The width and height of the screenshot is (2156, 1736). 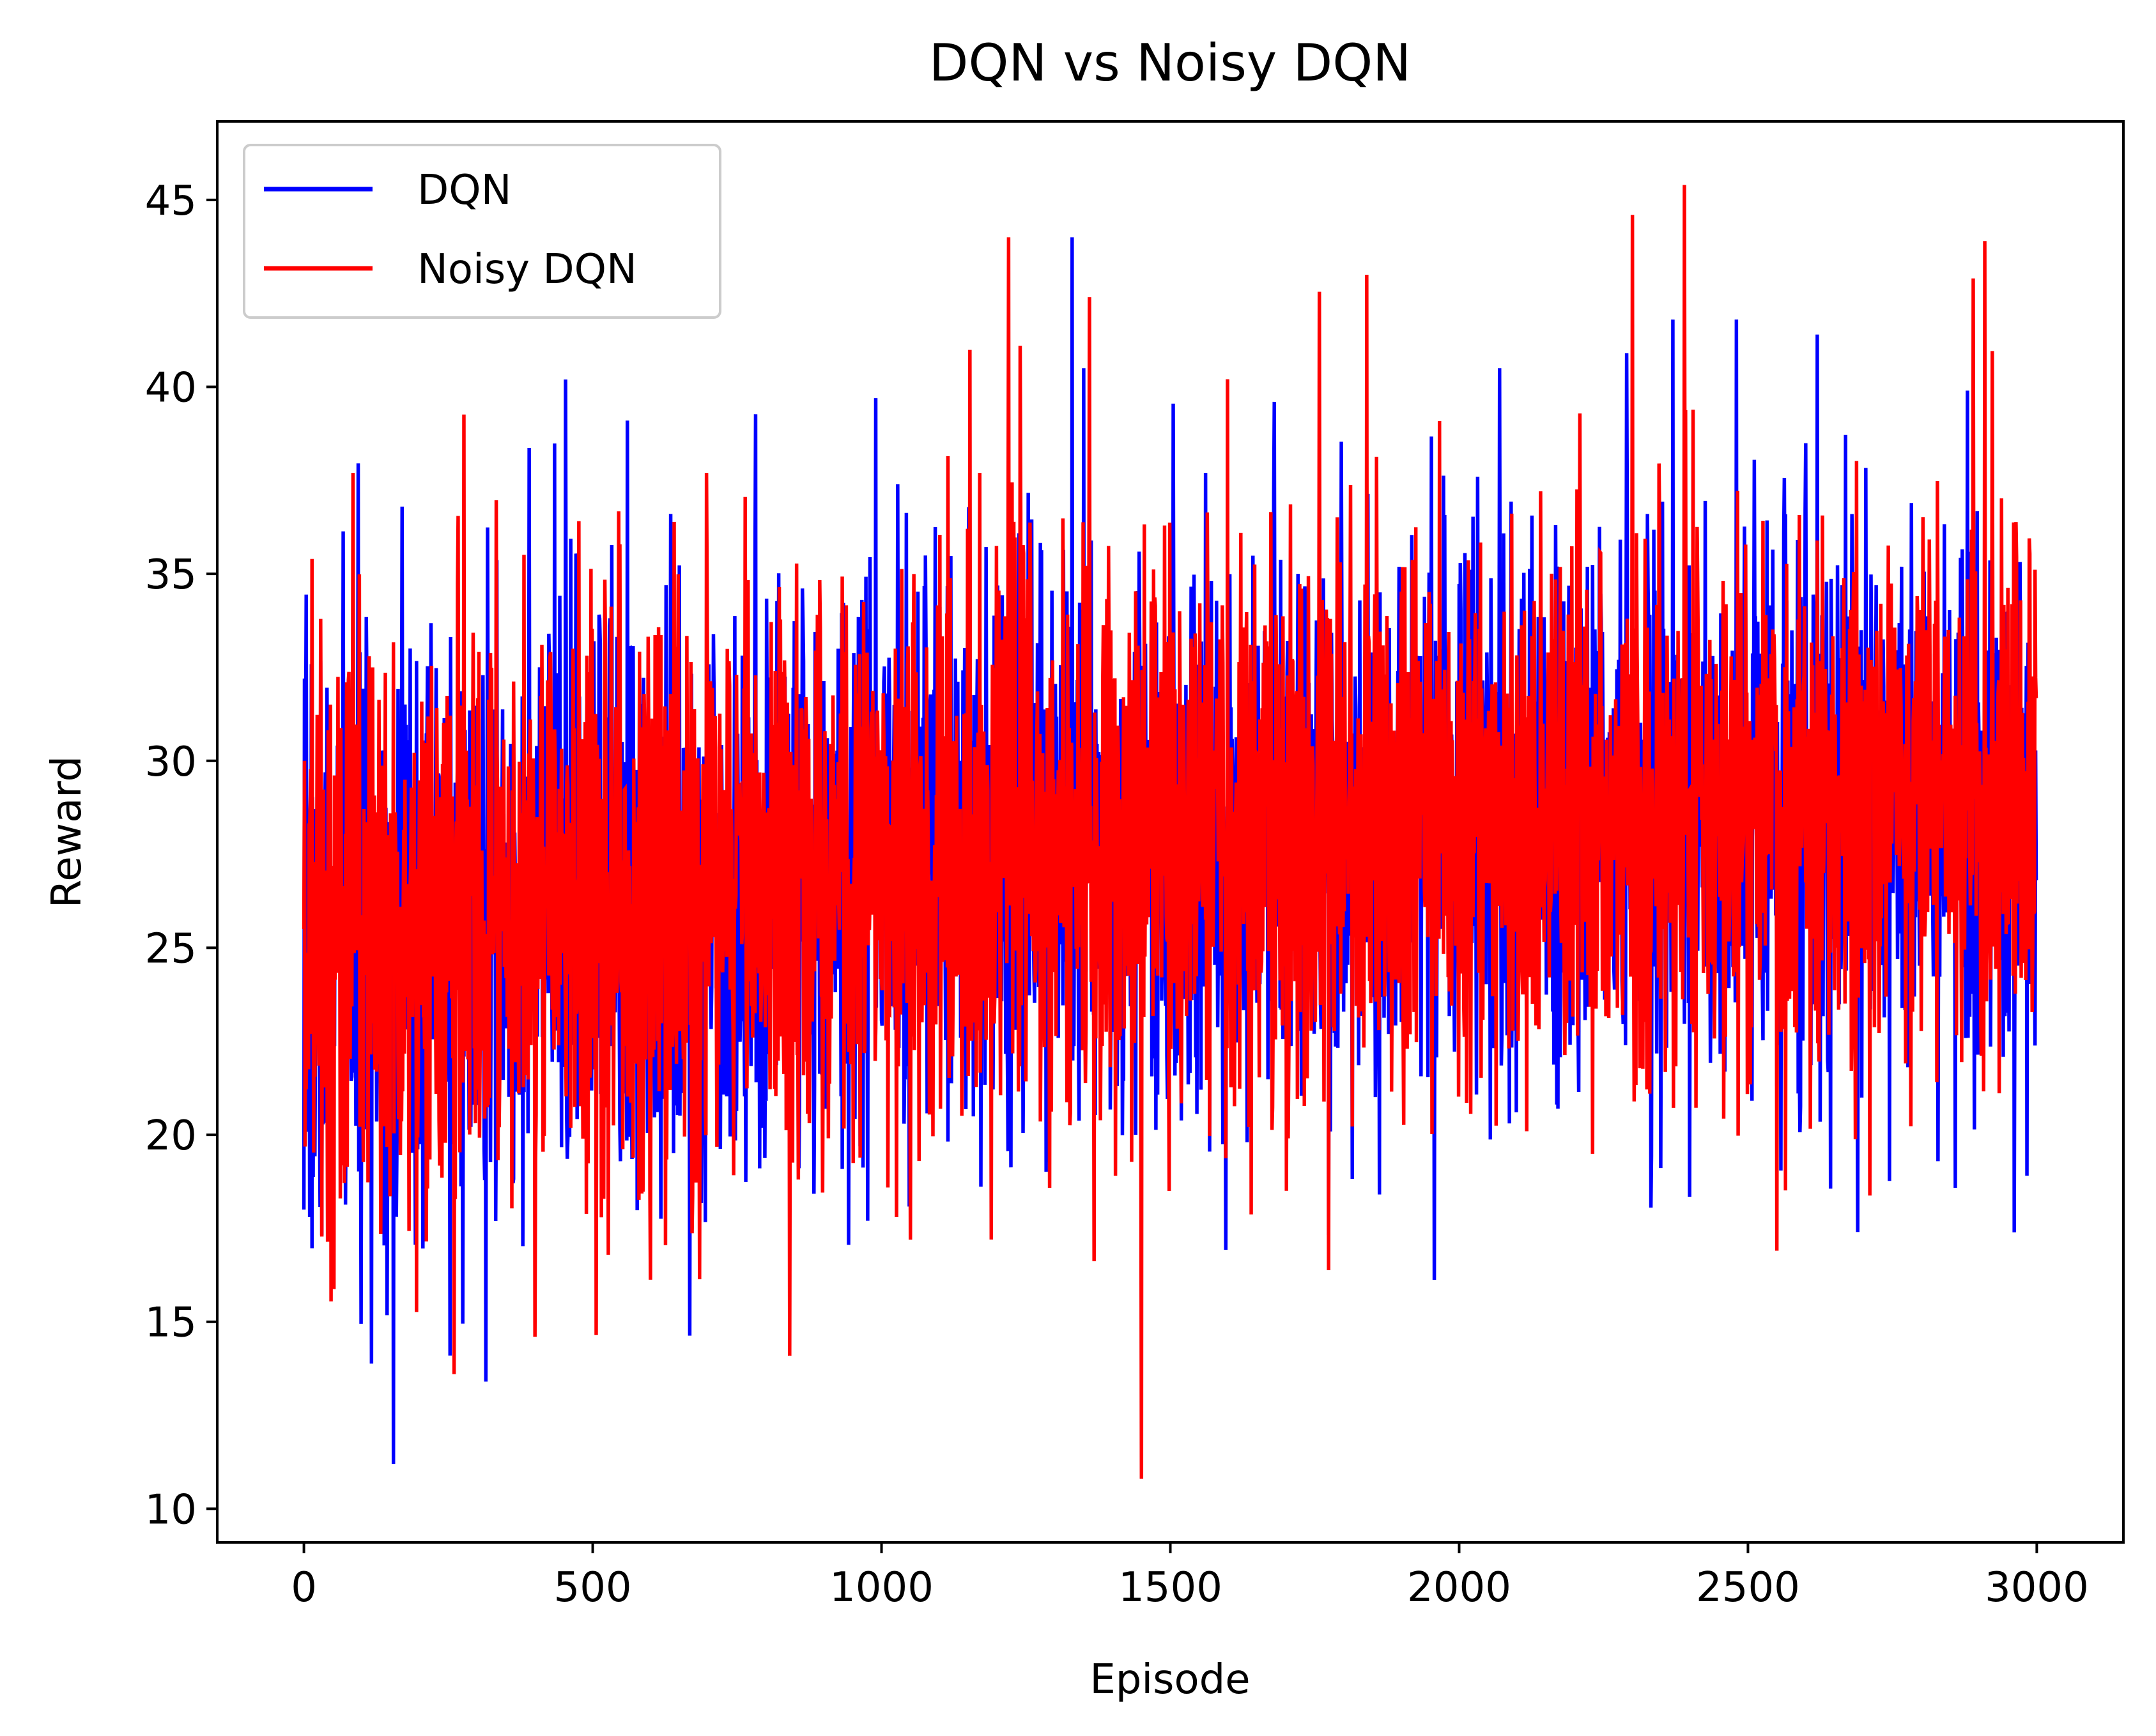 I want to click on legend: DQN Noisy DQN, so click(x=482, y=232).